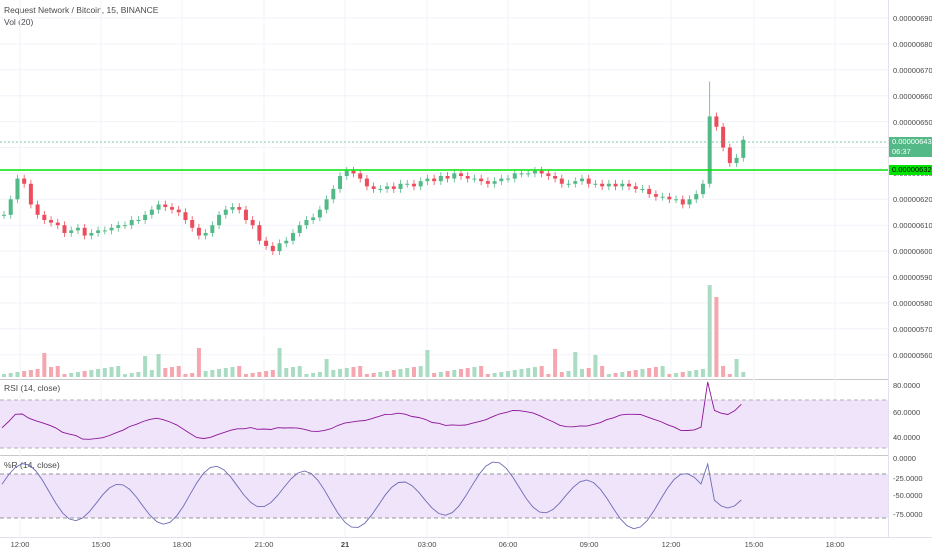  Describe the element at coordinates (910, 142) in the screenshot. I see `current-price-tag: 0.00000643` at that location.